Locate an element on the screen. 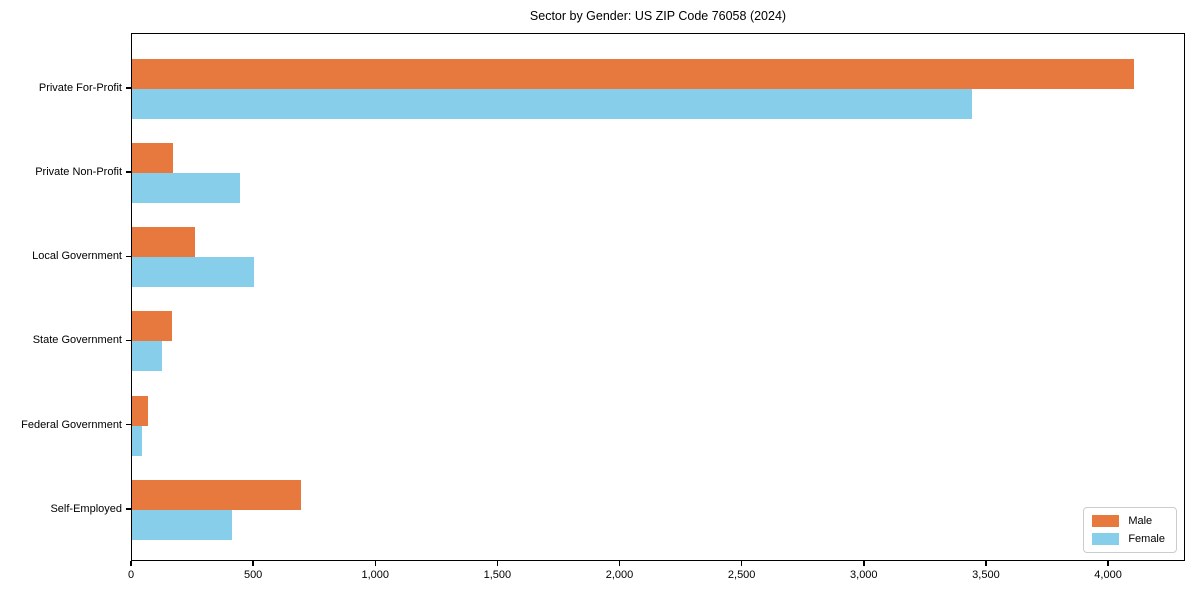  y-axis-label-4: Federal Government is located at coordinates (71, 424).